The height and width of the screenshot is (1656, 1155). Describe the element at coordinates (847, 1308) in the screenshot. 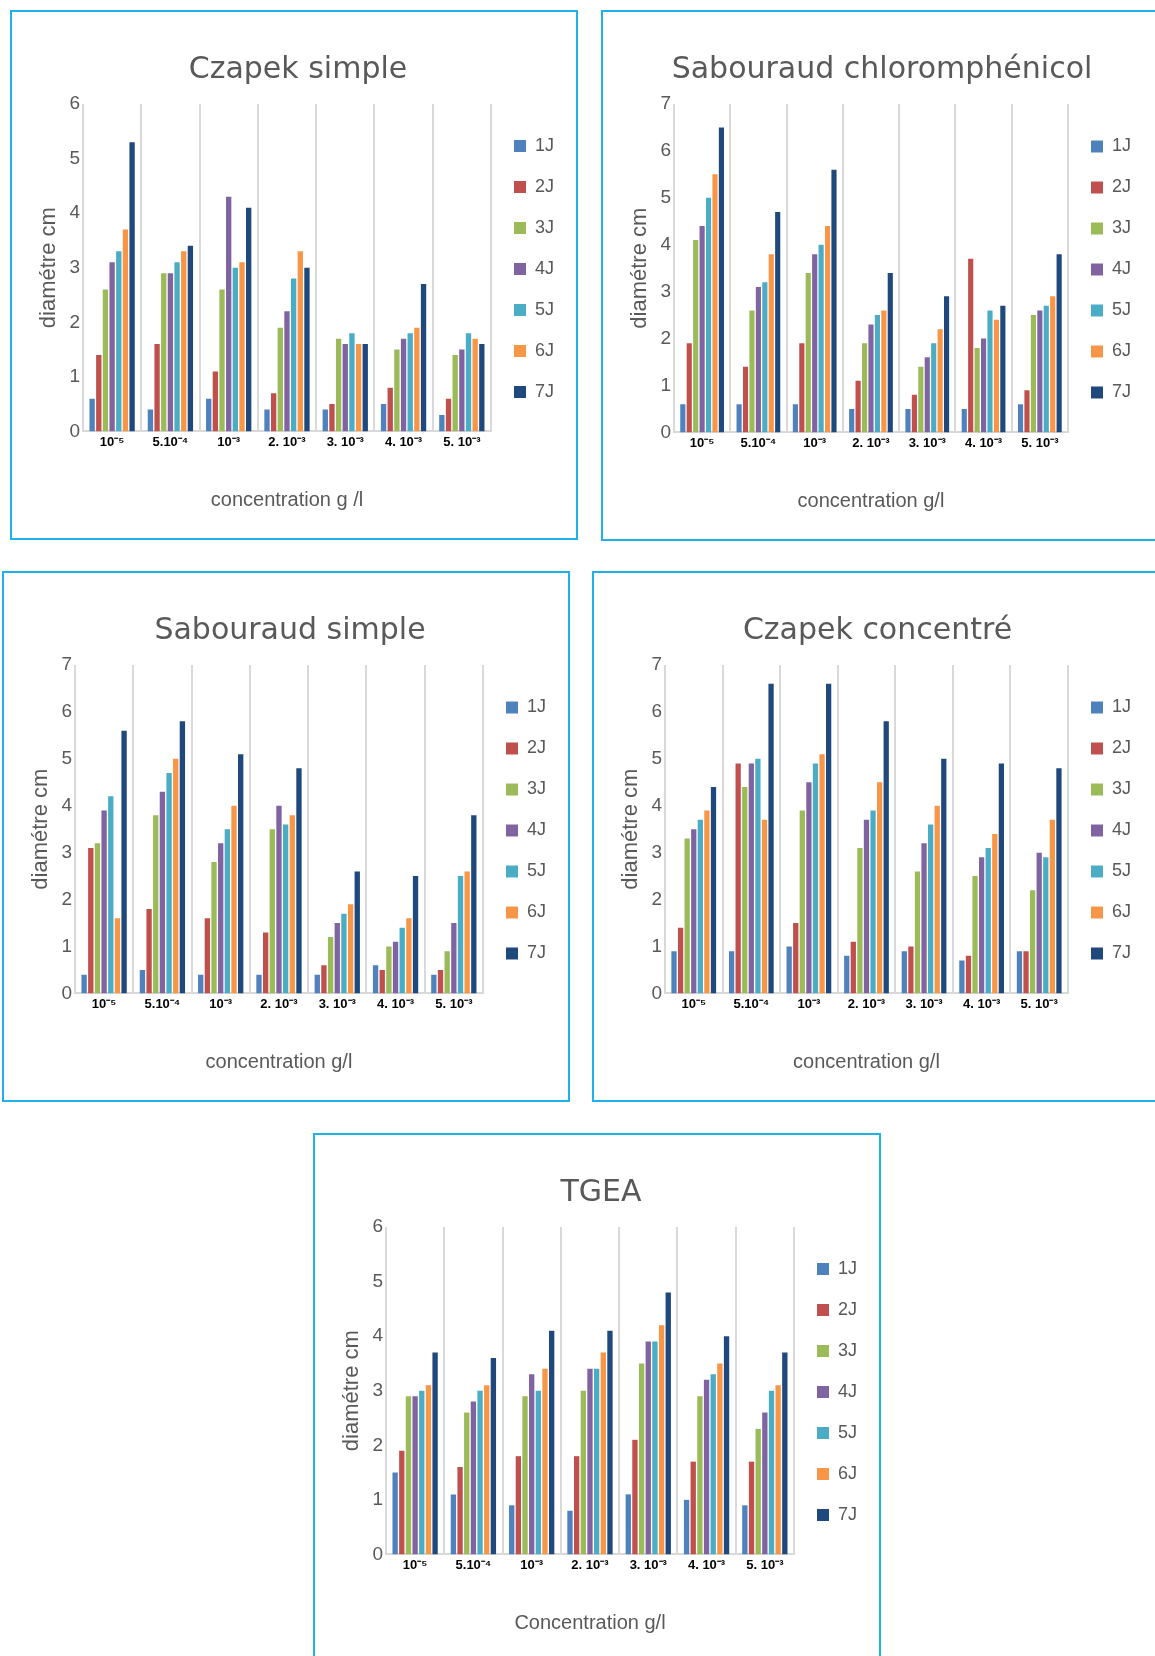

I see `legend-label: 2J` at that location.